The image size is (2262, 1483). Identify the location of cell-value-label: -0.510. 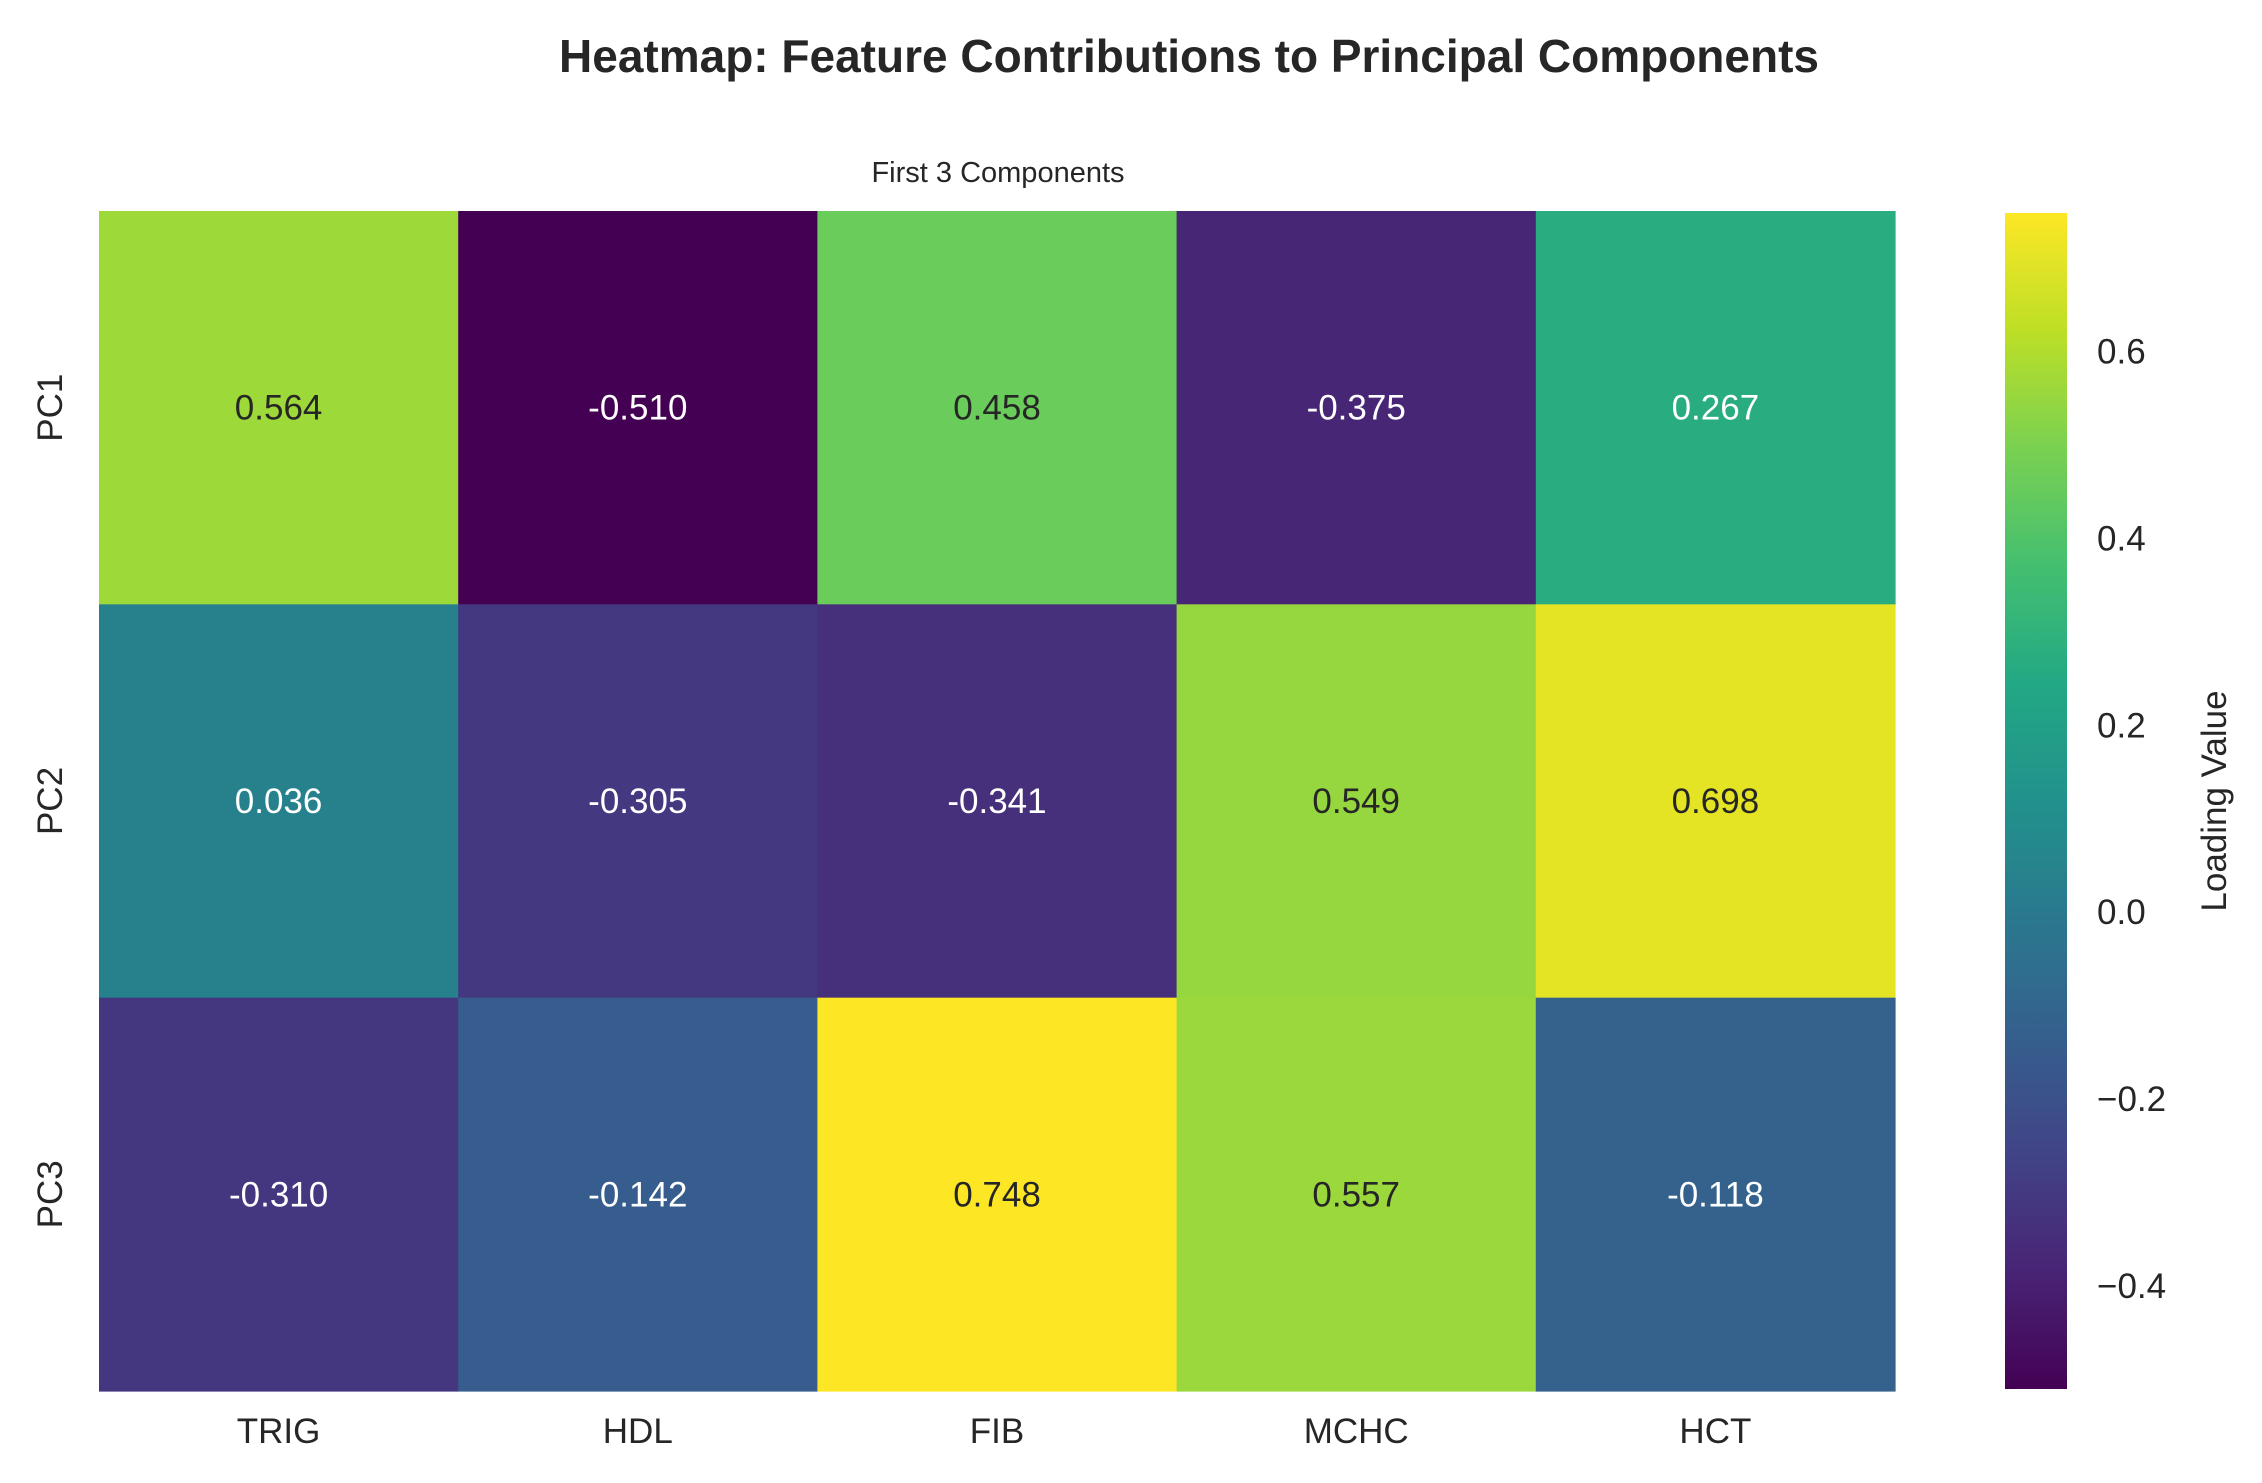
(637, 408).